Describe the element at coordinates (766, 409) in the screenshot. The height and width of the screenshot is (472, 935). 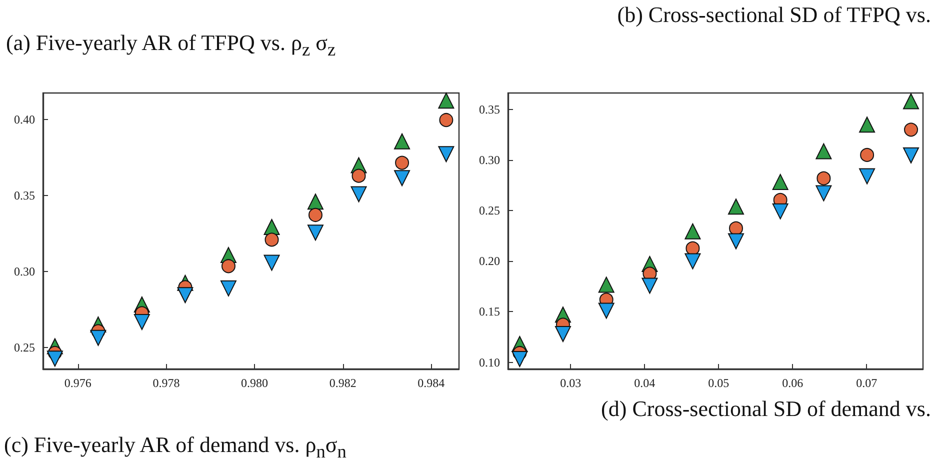
I see `text: (d) Cross-sectional SD of demand vs.` at that location.